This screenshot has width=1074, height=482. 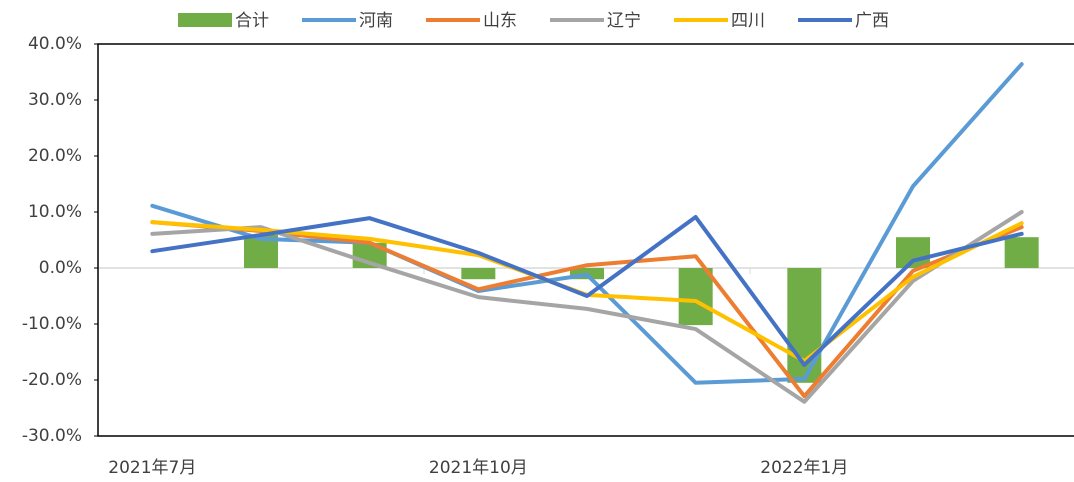 What do you see at coordinates (55, 100) in the screenshot?
I see `y-tick-label: 30.0%` at bounding box center [55, 100].